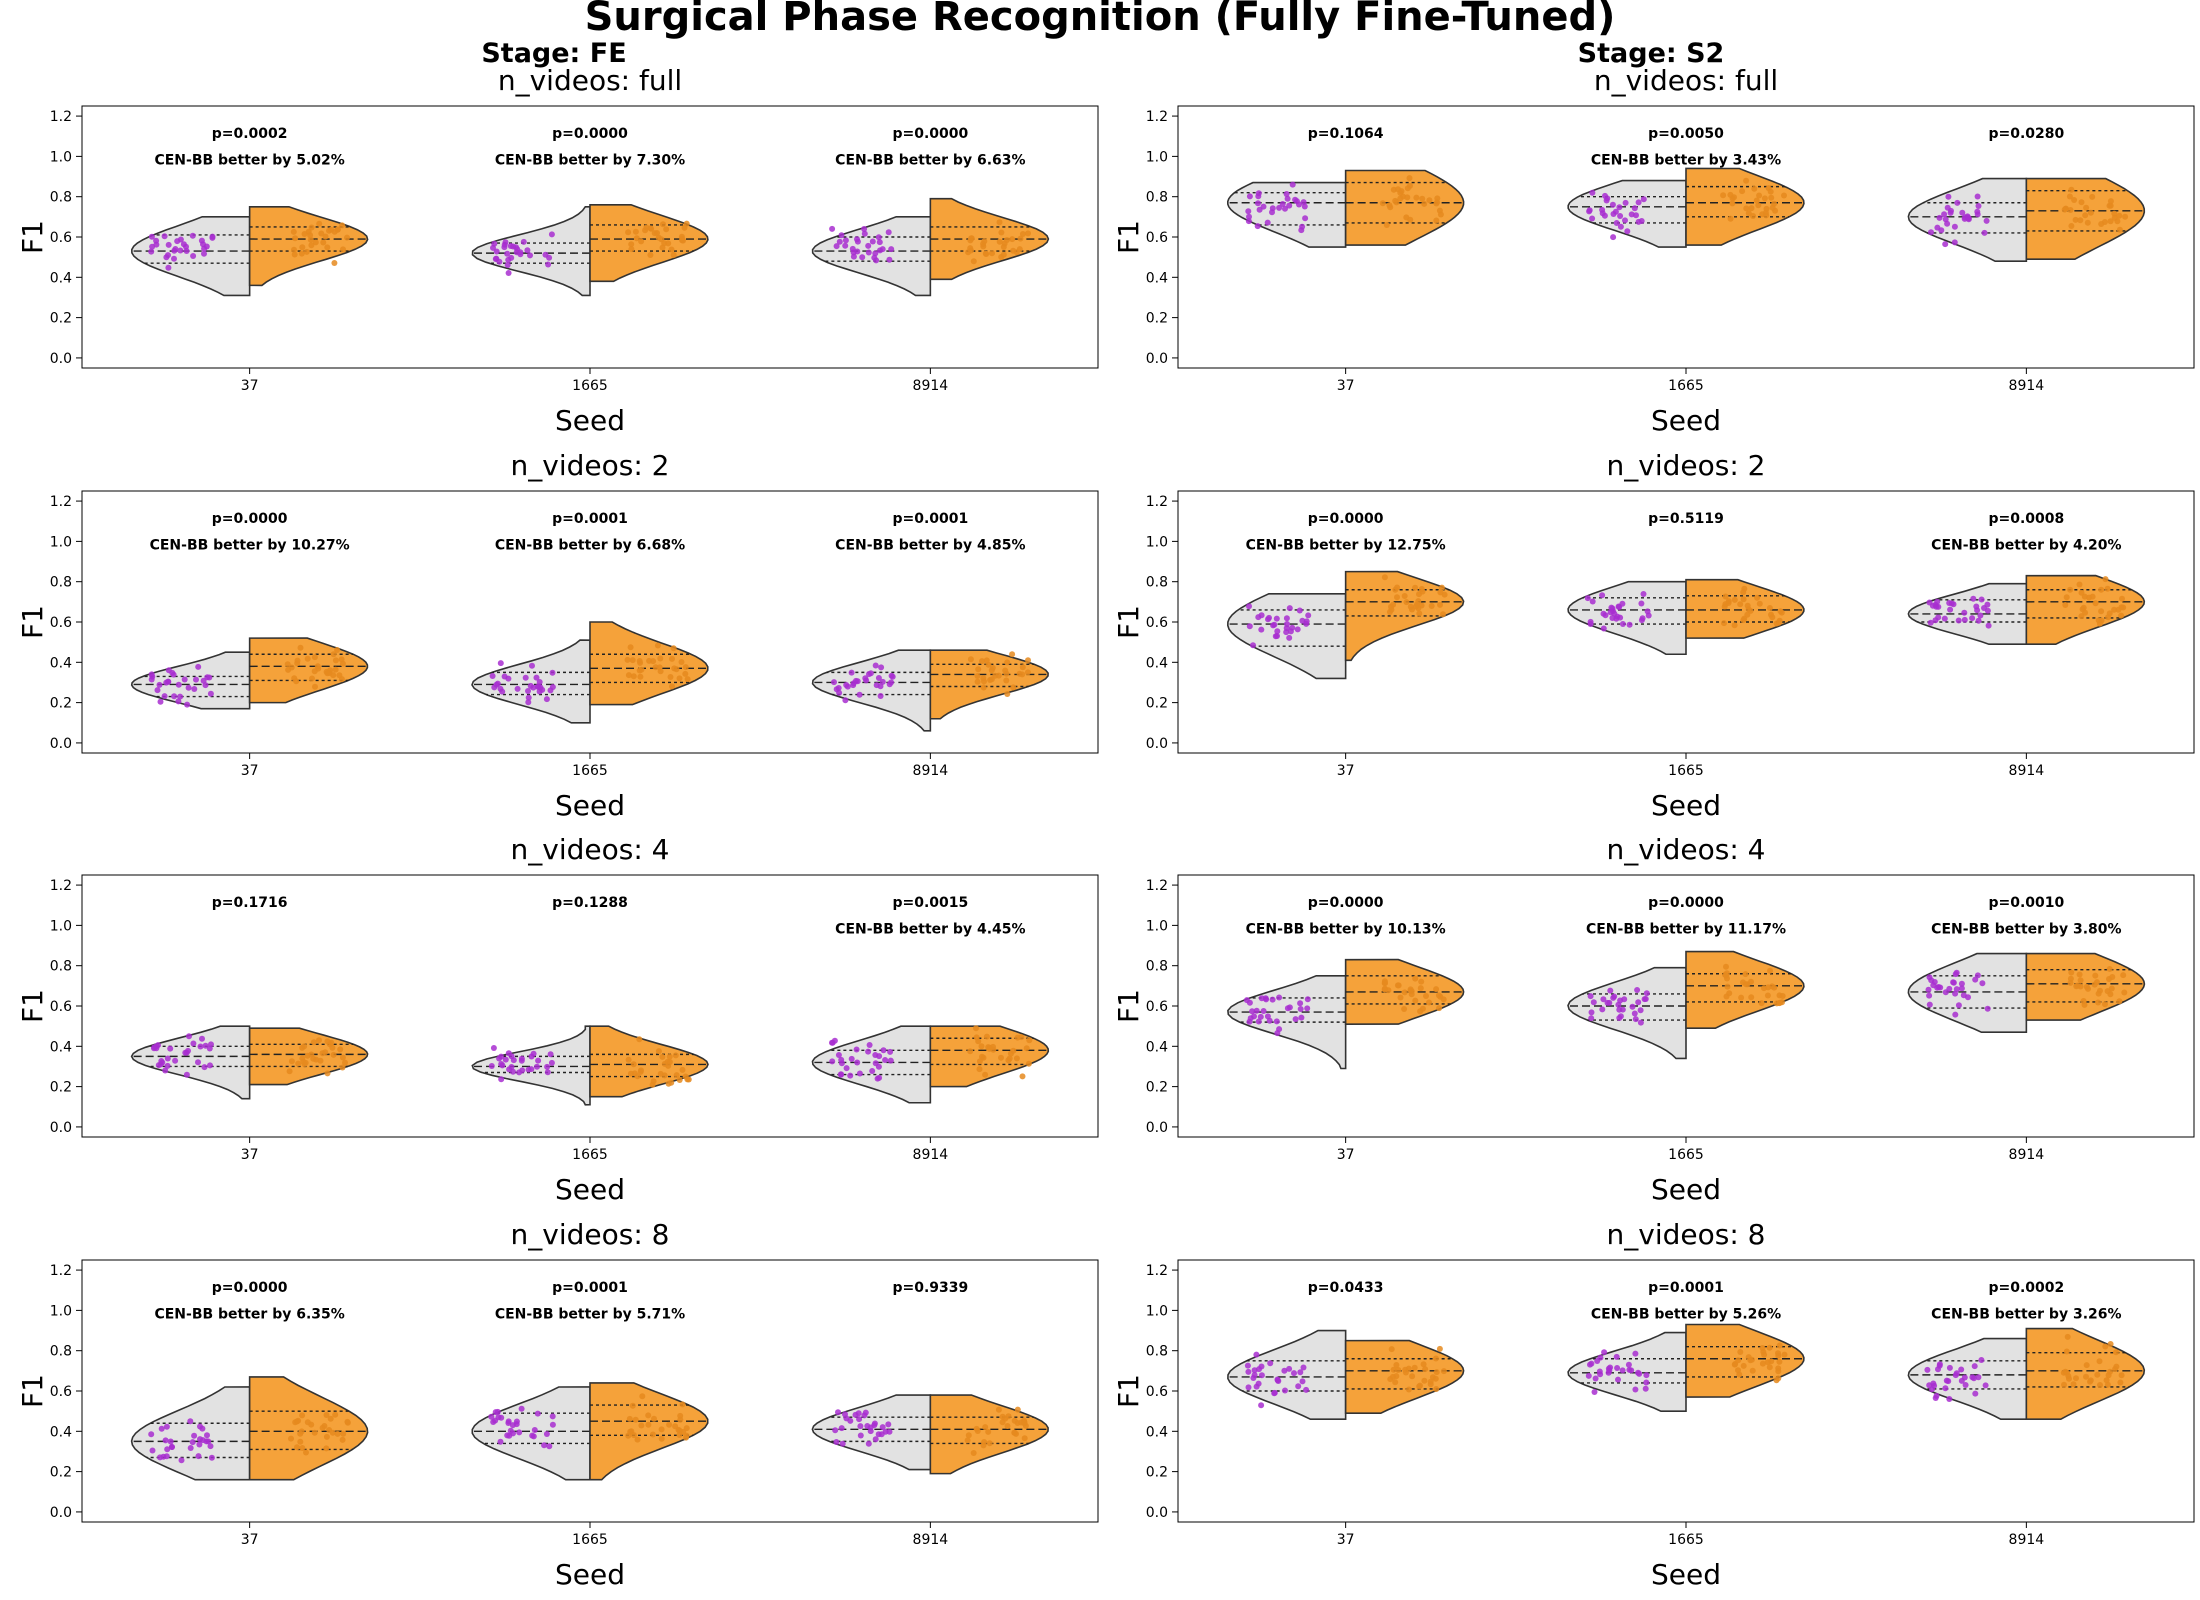 The height and width of the screenshot is (1600, 2200). Describe the element at coordinates (590, 849) in the screenshot. I see `subplot-title: n_videos: 4` at that location.